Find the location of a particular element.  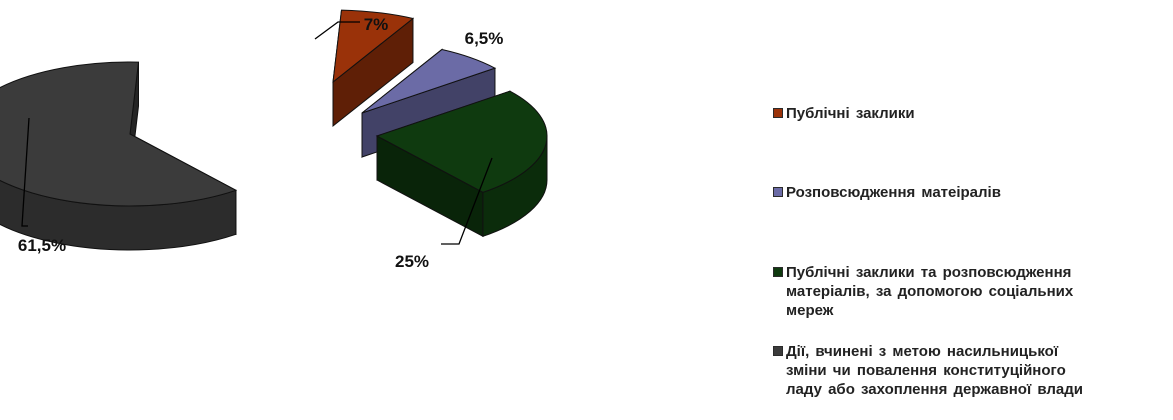

data-label: 25% is located at coordinates (412, 261).